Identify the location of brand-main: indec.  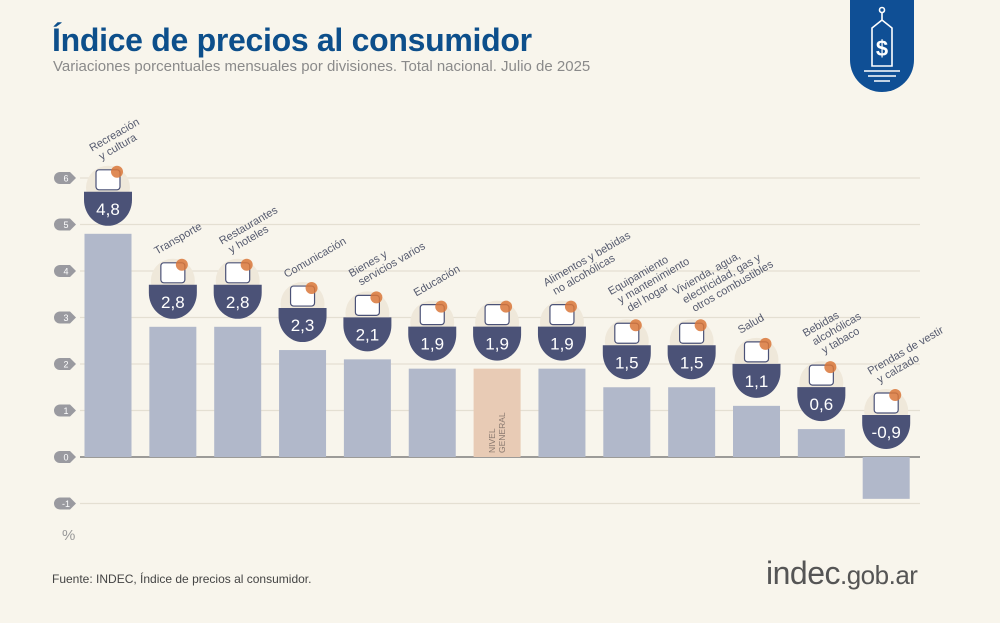
(803, 573).